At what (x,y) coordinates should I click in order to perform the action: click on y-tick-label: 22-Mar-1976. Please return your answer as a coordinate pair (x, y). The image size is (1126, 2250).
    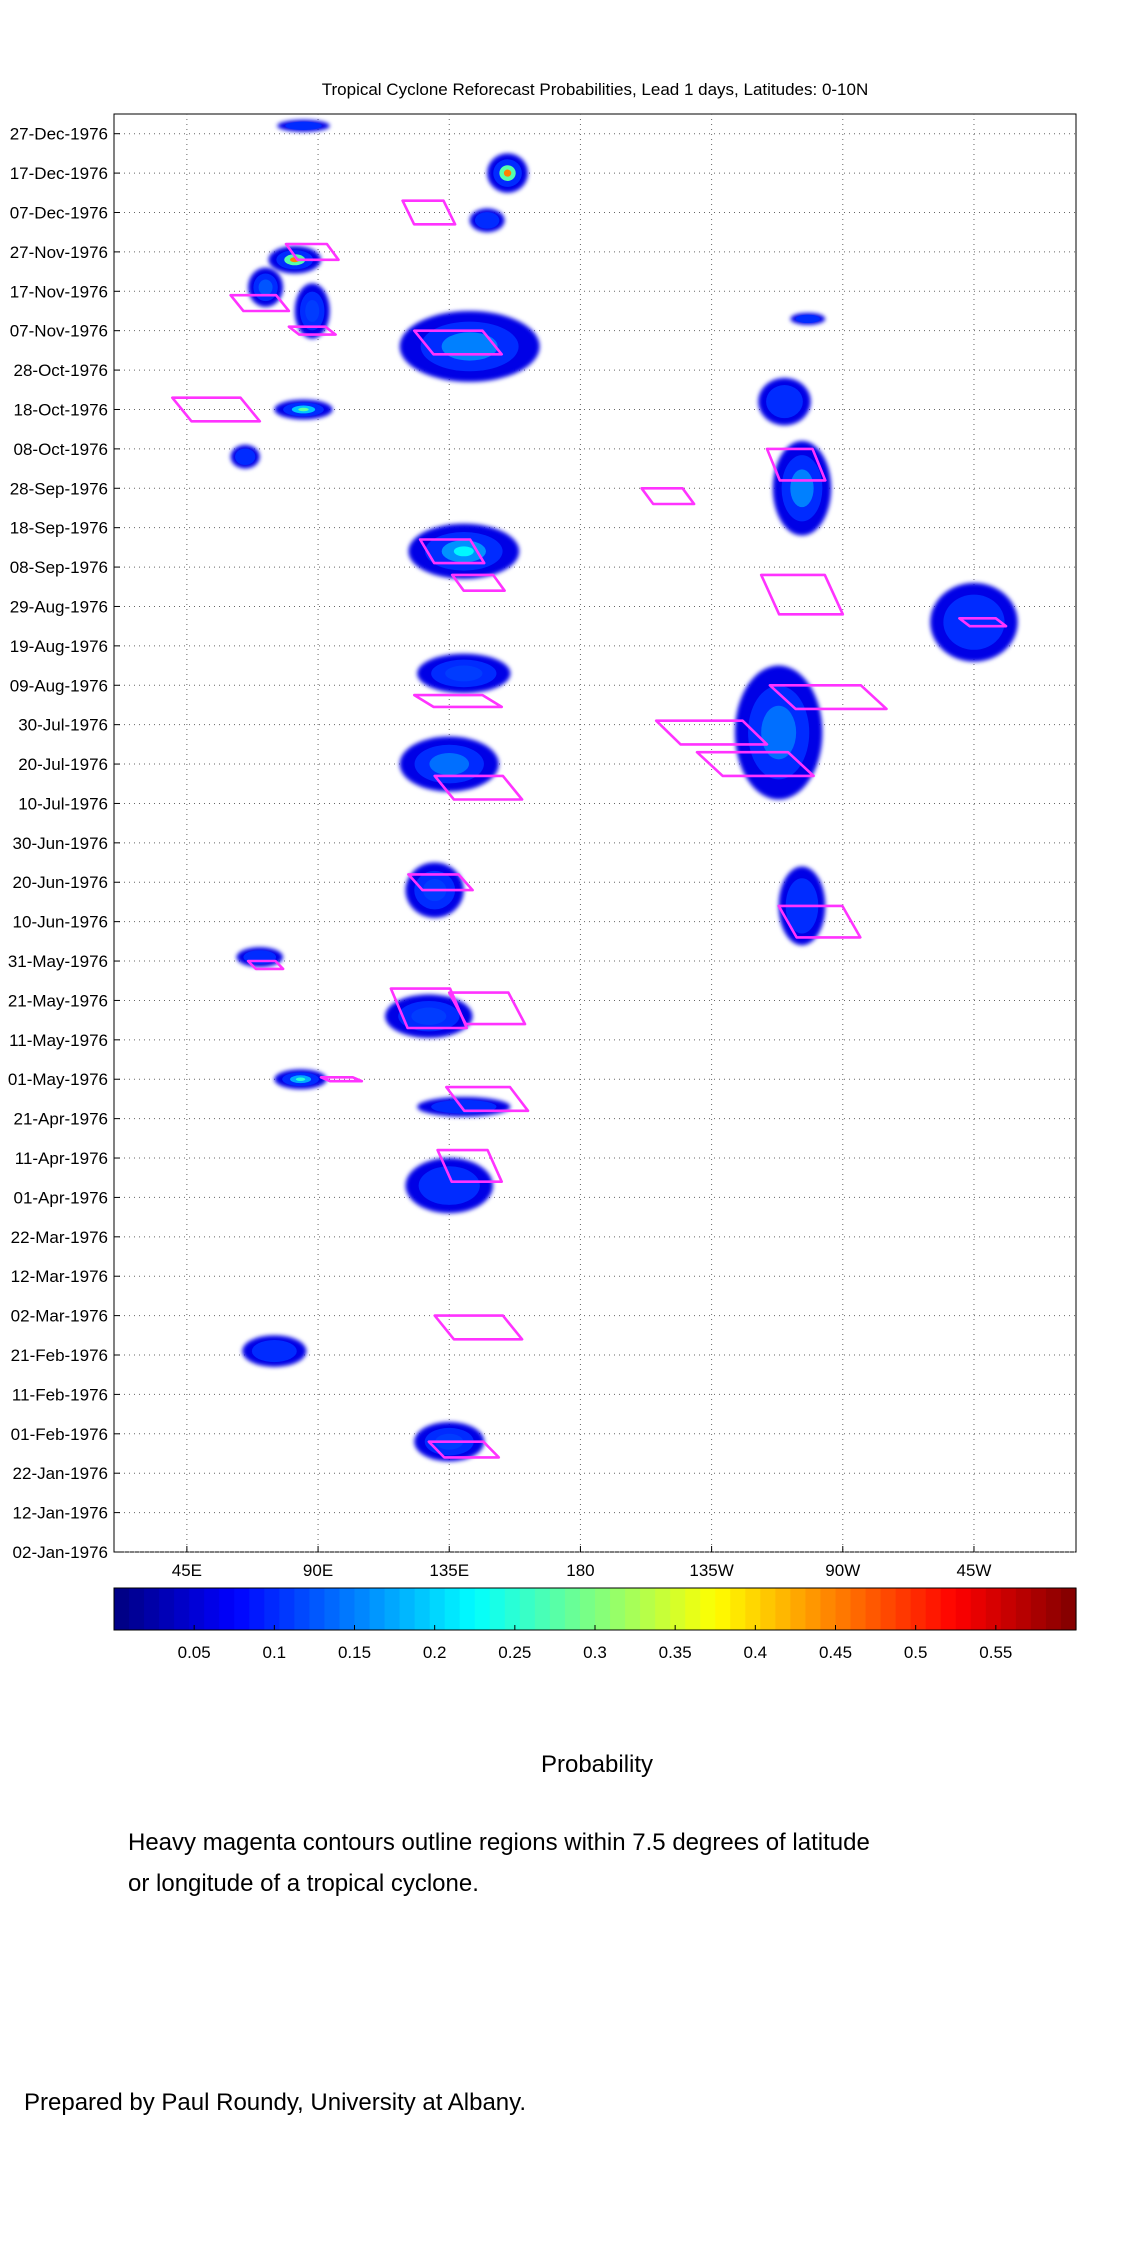
    Looking at the image, I should click on (59, 1237).